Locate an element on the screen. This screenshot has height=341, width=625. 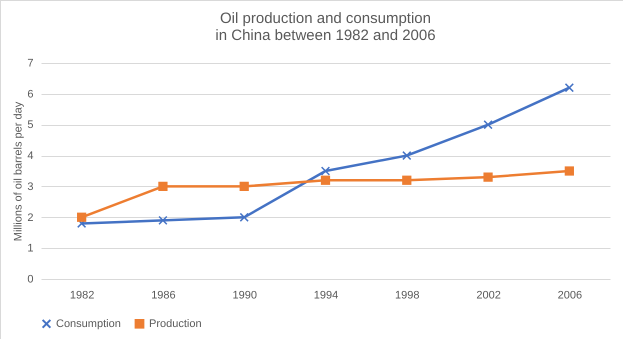
y-tick-label: 0 is located at coordinates (30, 280).